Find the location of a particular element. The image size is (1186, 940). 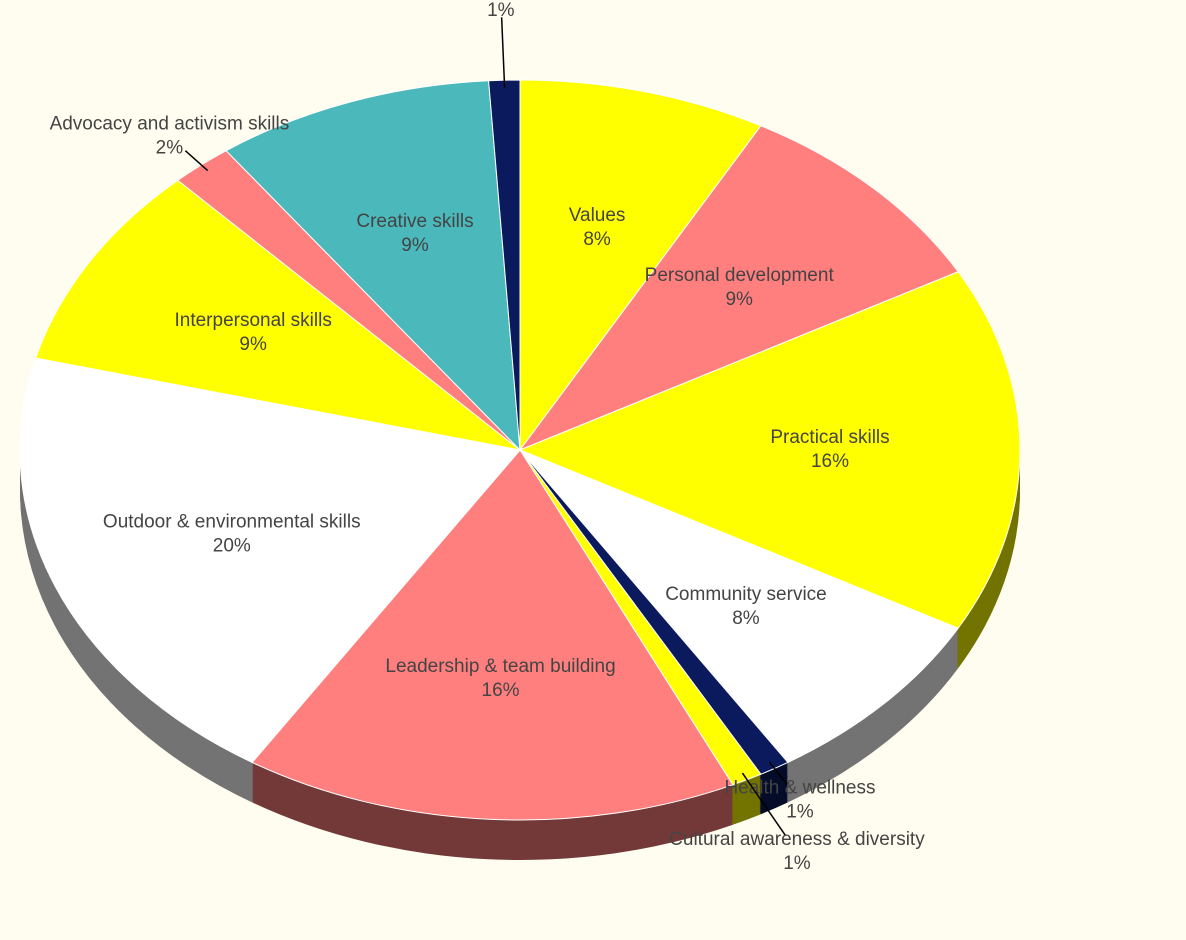

slice-label: Creative skills is located at coordinates (414, 221).